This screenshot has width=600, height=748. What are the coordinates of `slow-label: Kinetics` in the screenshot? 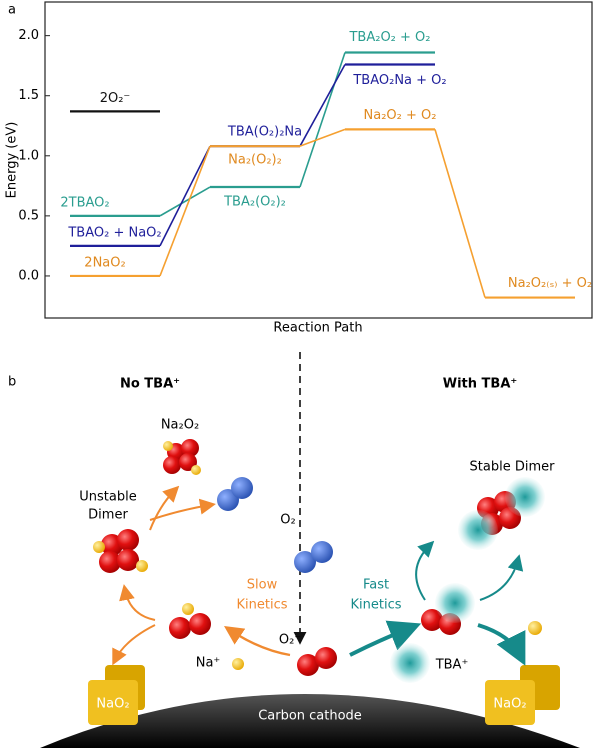 It's located at (261, 605).